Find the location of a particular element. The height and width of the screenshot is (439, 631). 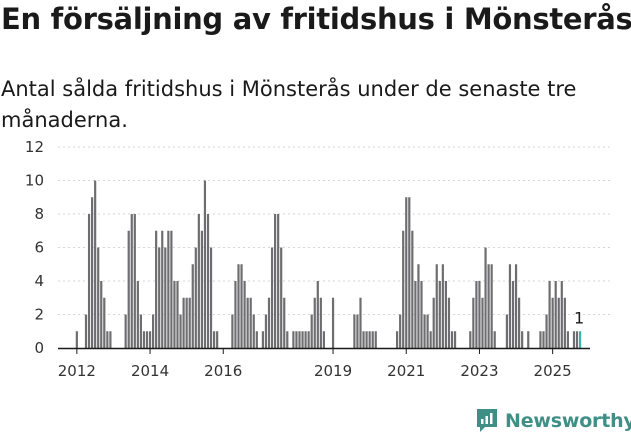

y-axis-ticks: 0 2 4 6 8 10 12 is located at coordinates (34, 247).